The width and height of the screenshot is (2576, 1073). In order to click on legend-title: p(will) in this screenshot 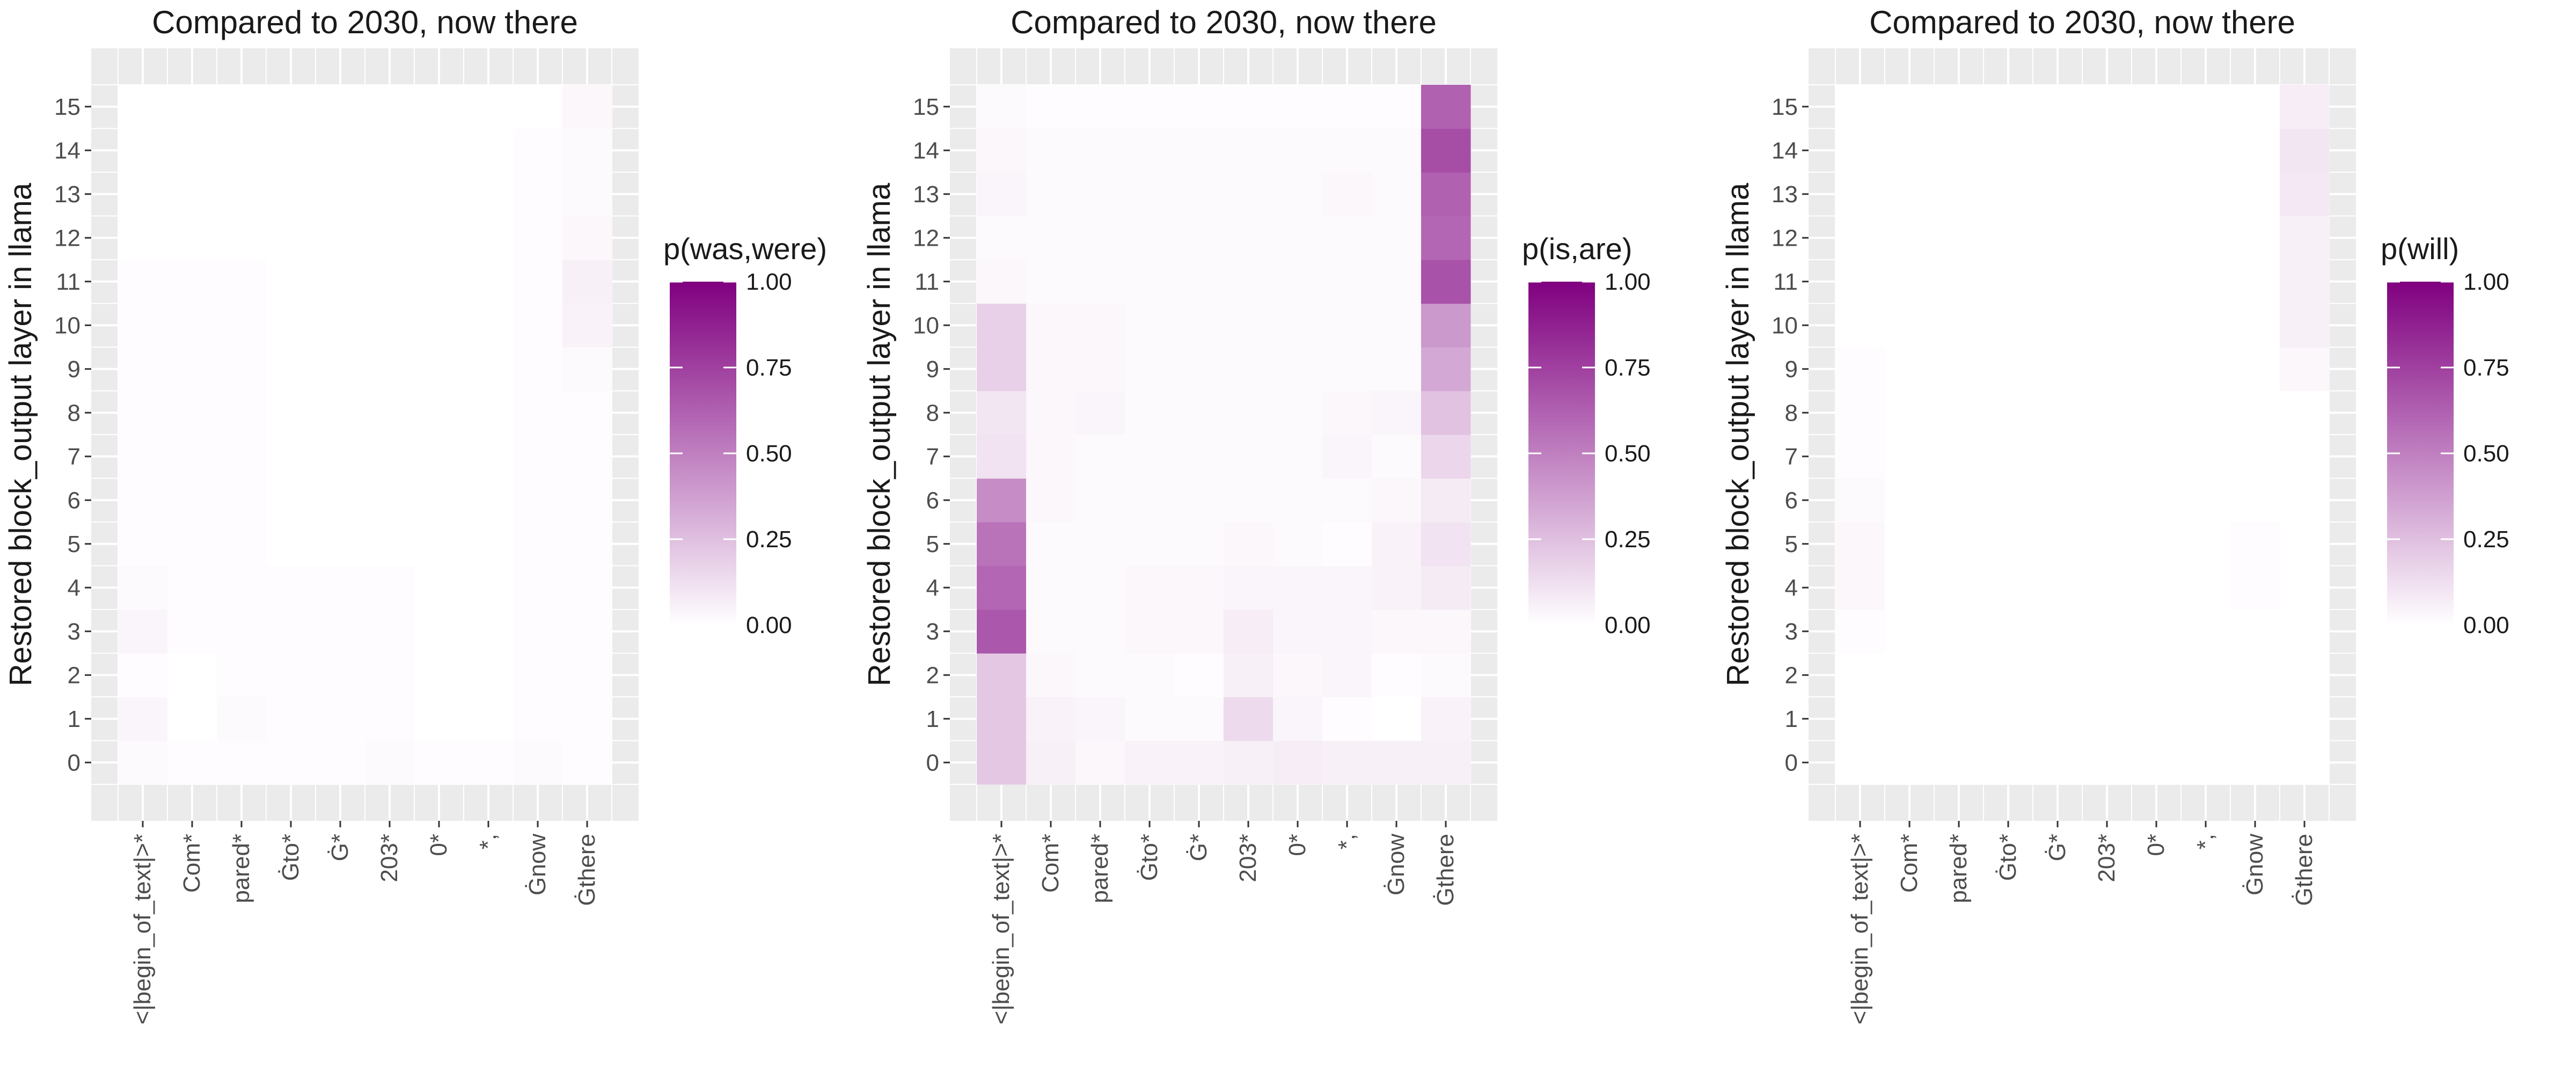, I will do `click(2420, 249)`.